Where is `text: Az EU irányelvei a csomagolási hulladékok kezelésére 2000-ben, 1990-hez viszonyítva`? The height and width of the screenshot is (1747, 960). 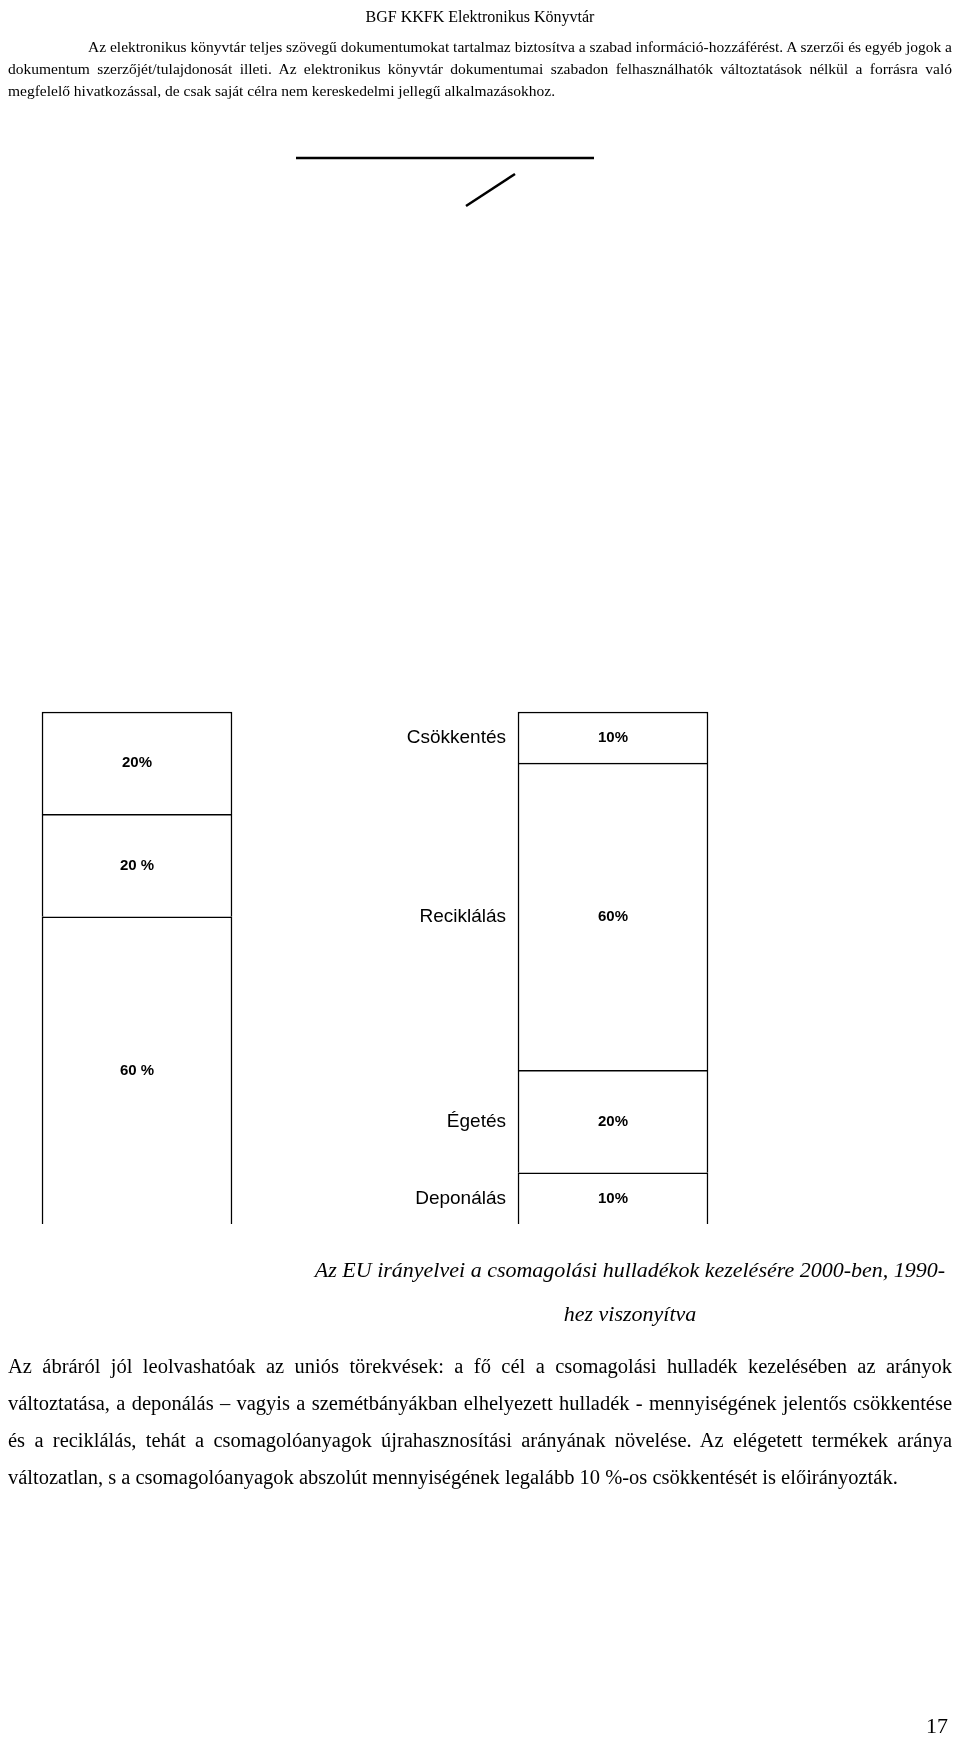
text: Az EU irányelvei a csomagolási hulladékok kezelésére 2000-ben, 1990-hez viszonyítva is located at coordinates (629, 1292).